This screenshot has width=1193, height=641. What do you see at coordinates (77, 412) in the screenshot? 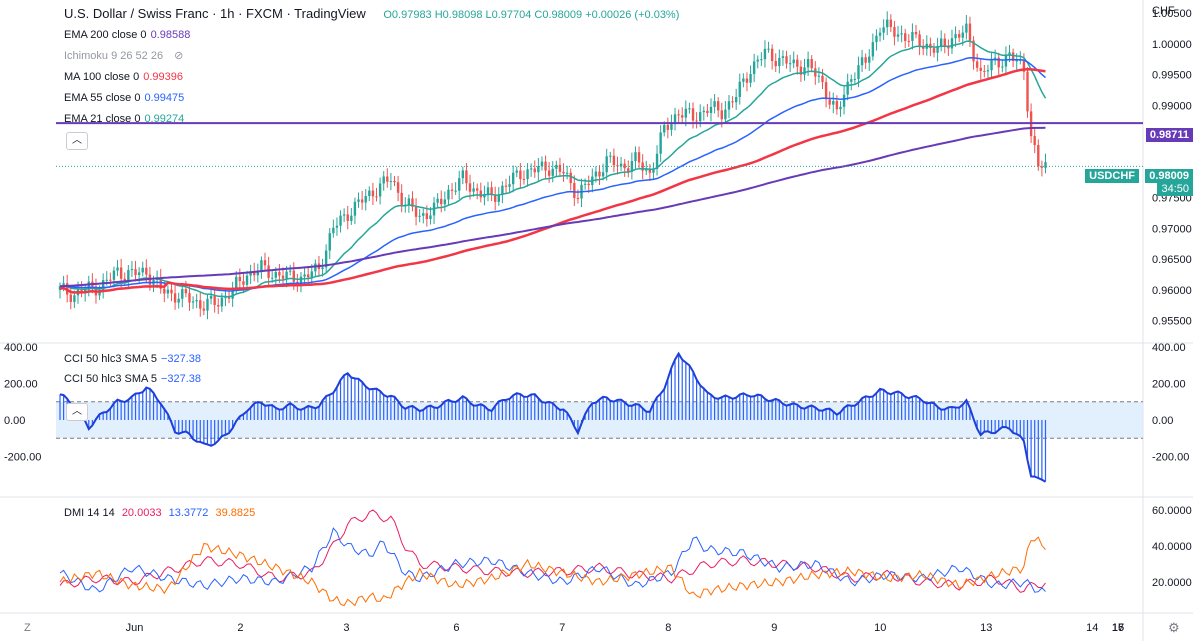
I see `collapse-cci-button: ︿` at bounding box center [77, 412].